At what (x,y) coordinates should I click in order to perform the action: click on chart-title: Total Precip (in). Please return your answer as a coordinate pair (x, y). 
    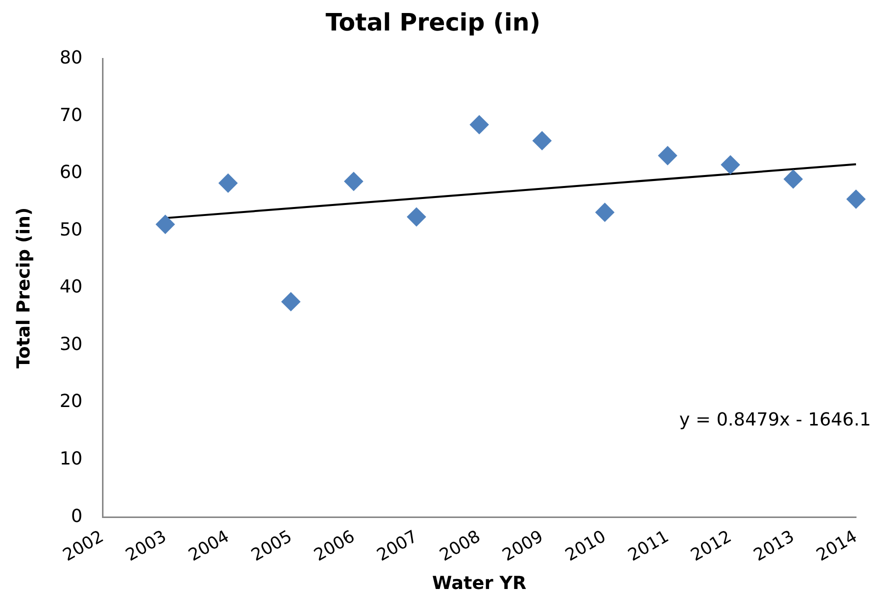
    Looking at the image, I should click on (433, 22).